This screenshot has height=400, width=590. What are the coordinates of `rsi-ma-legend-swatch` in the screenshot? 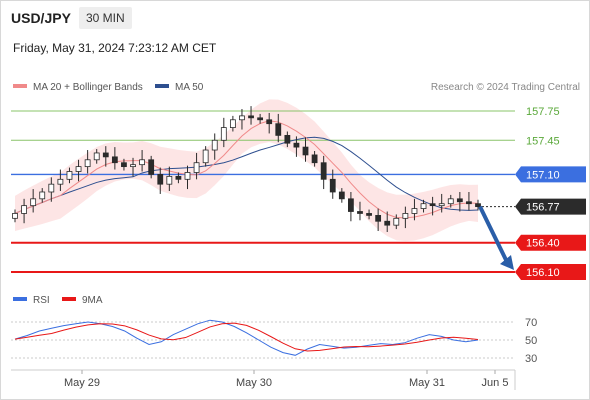 It's located at (69, 299).